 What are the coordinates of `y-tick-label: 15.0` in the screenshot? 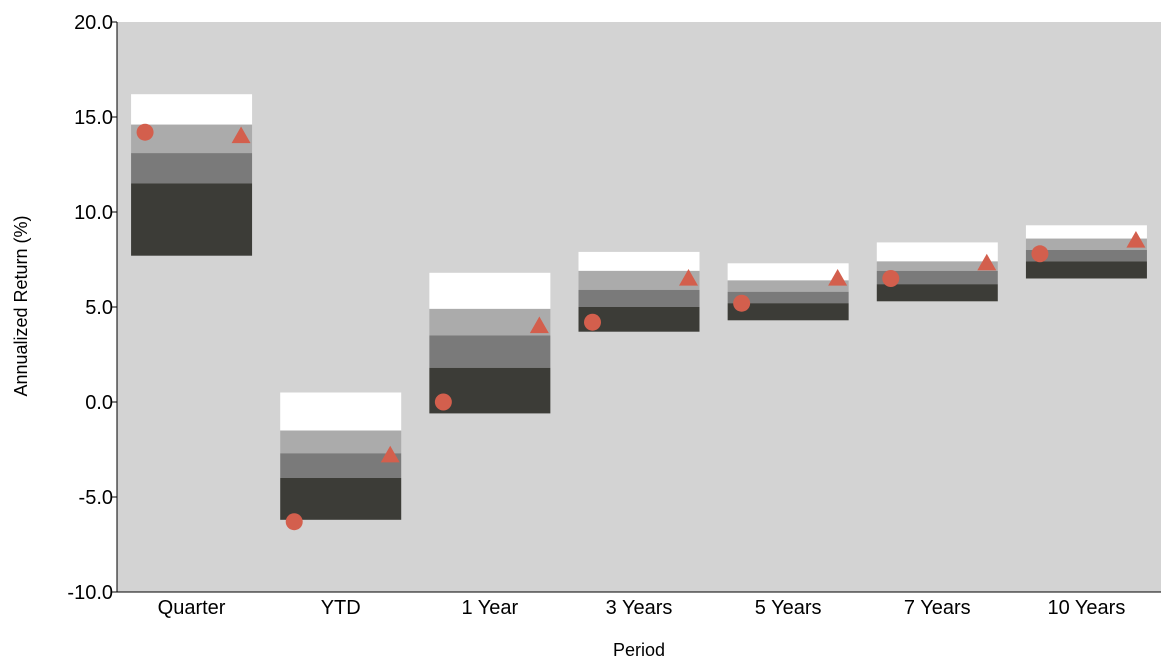 It's located at (93, 118).